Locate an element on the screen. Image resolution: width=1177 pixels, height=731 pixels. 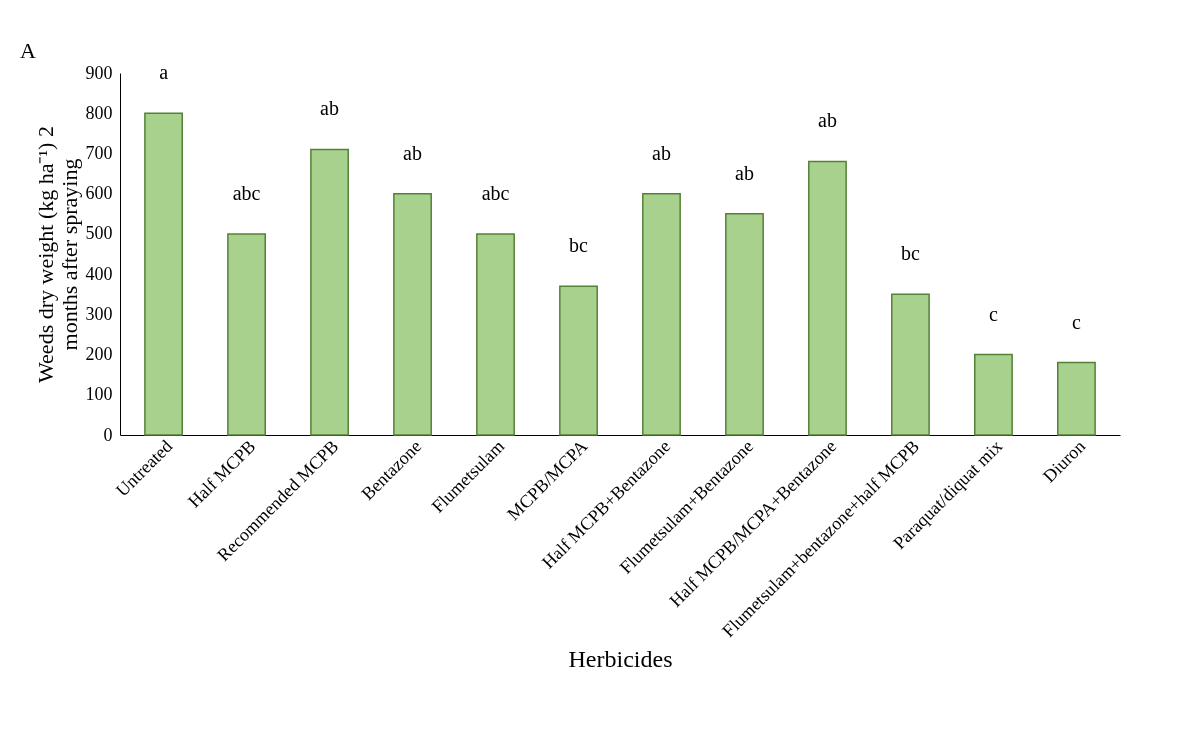
y-tick-label: 700 is located at coordinates (99, 152).